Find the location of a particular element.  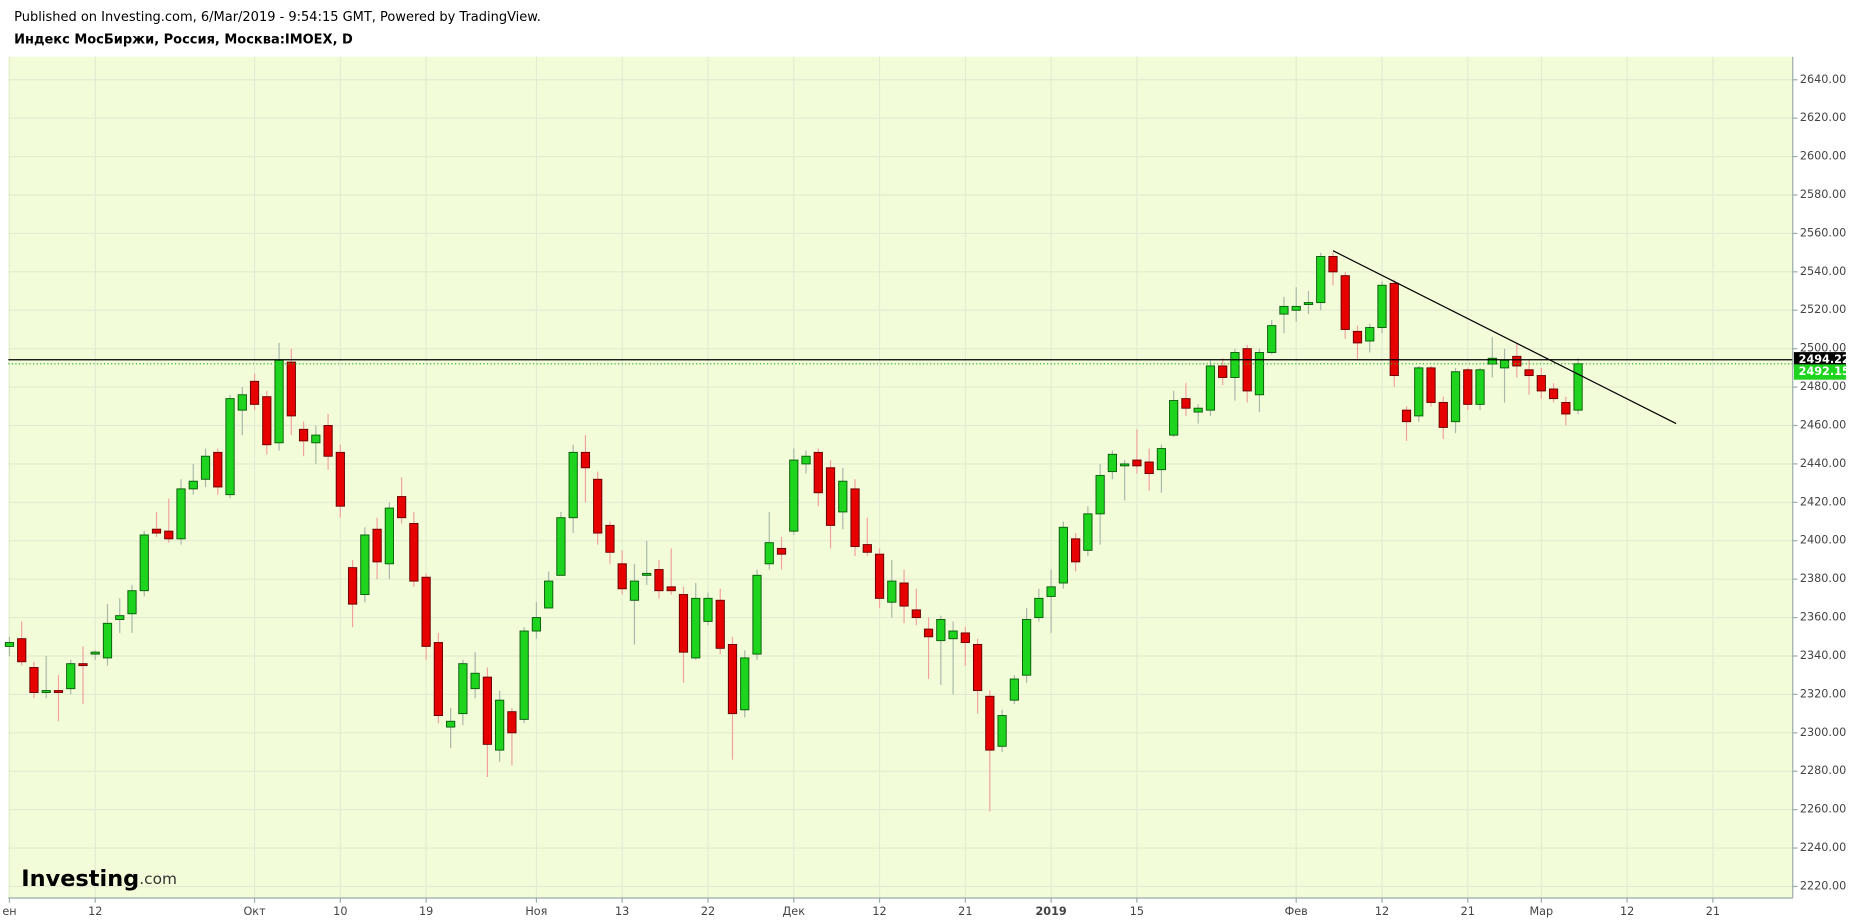

hline-label-box is located at coordinates (1819, 360).